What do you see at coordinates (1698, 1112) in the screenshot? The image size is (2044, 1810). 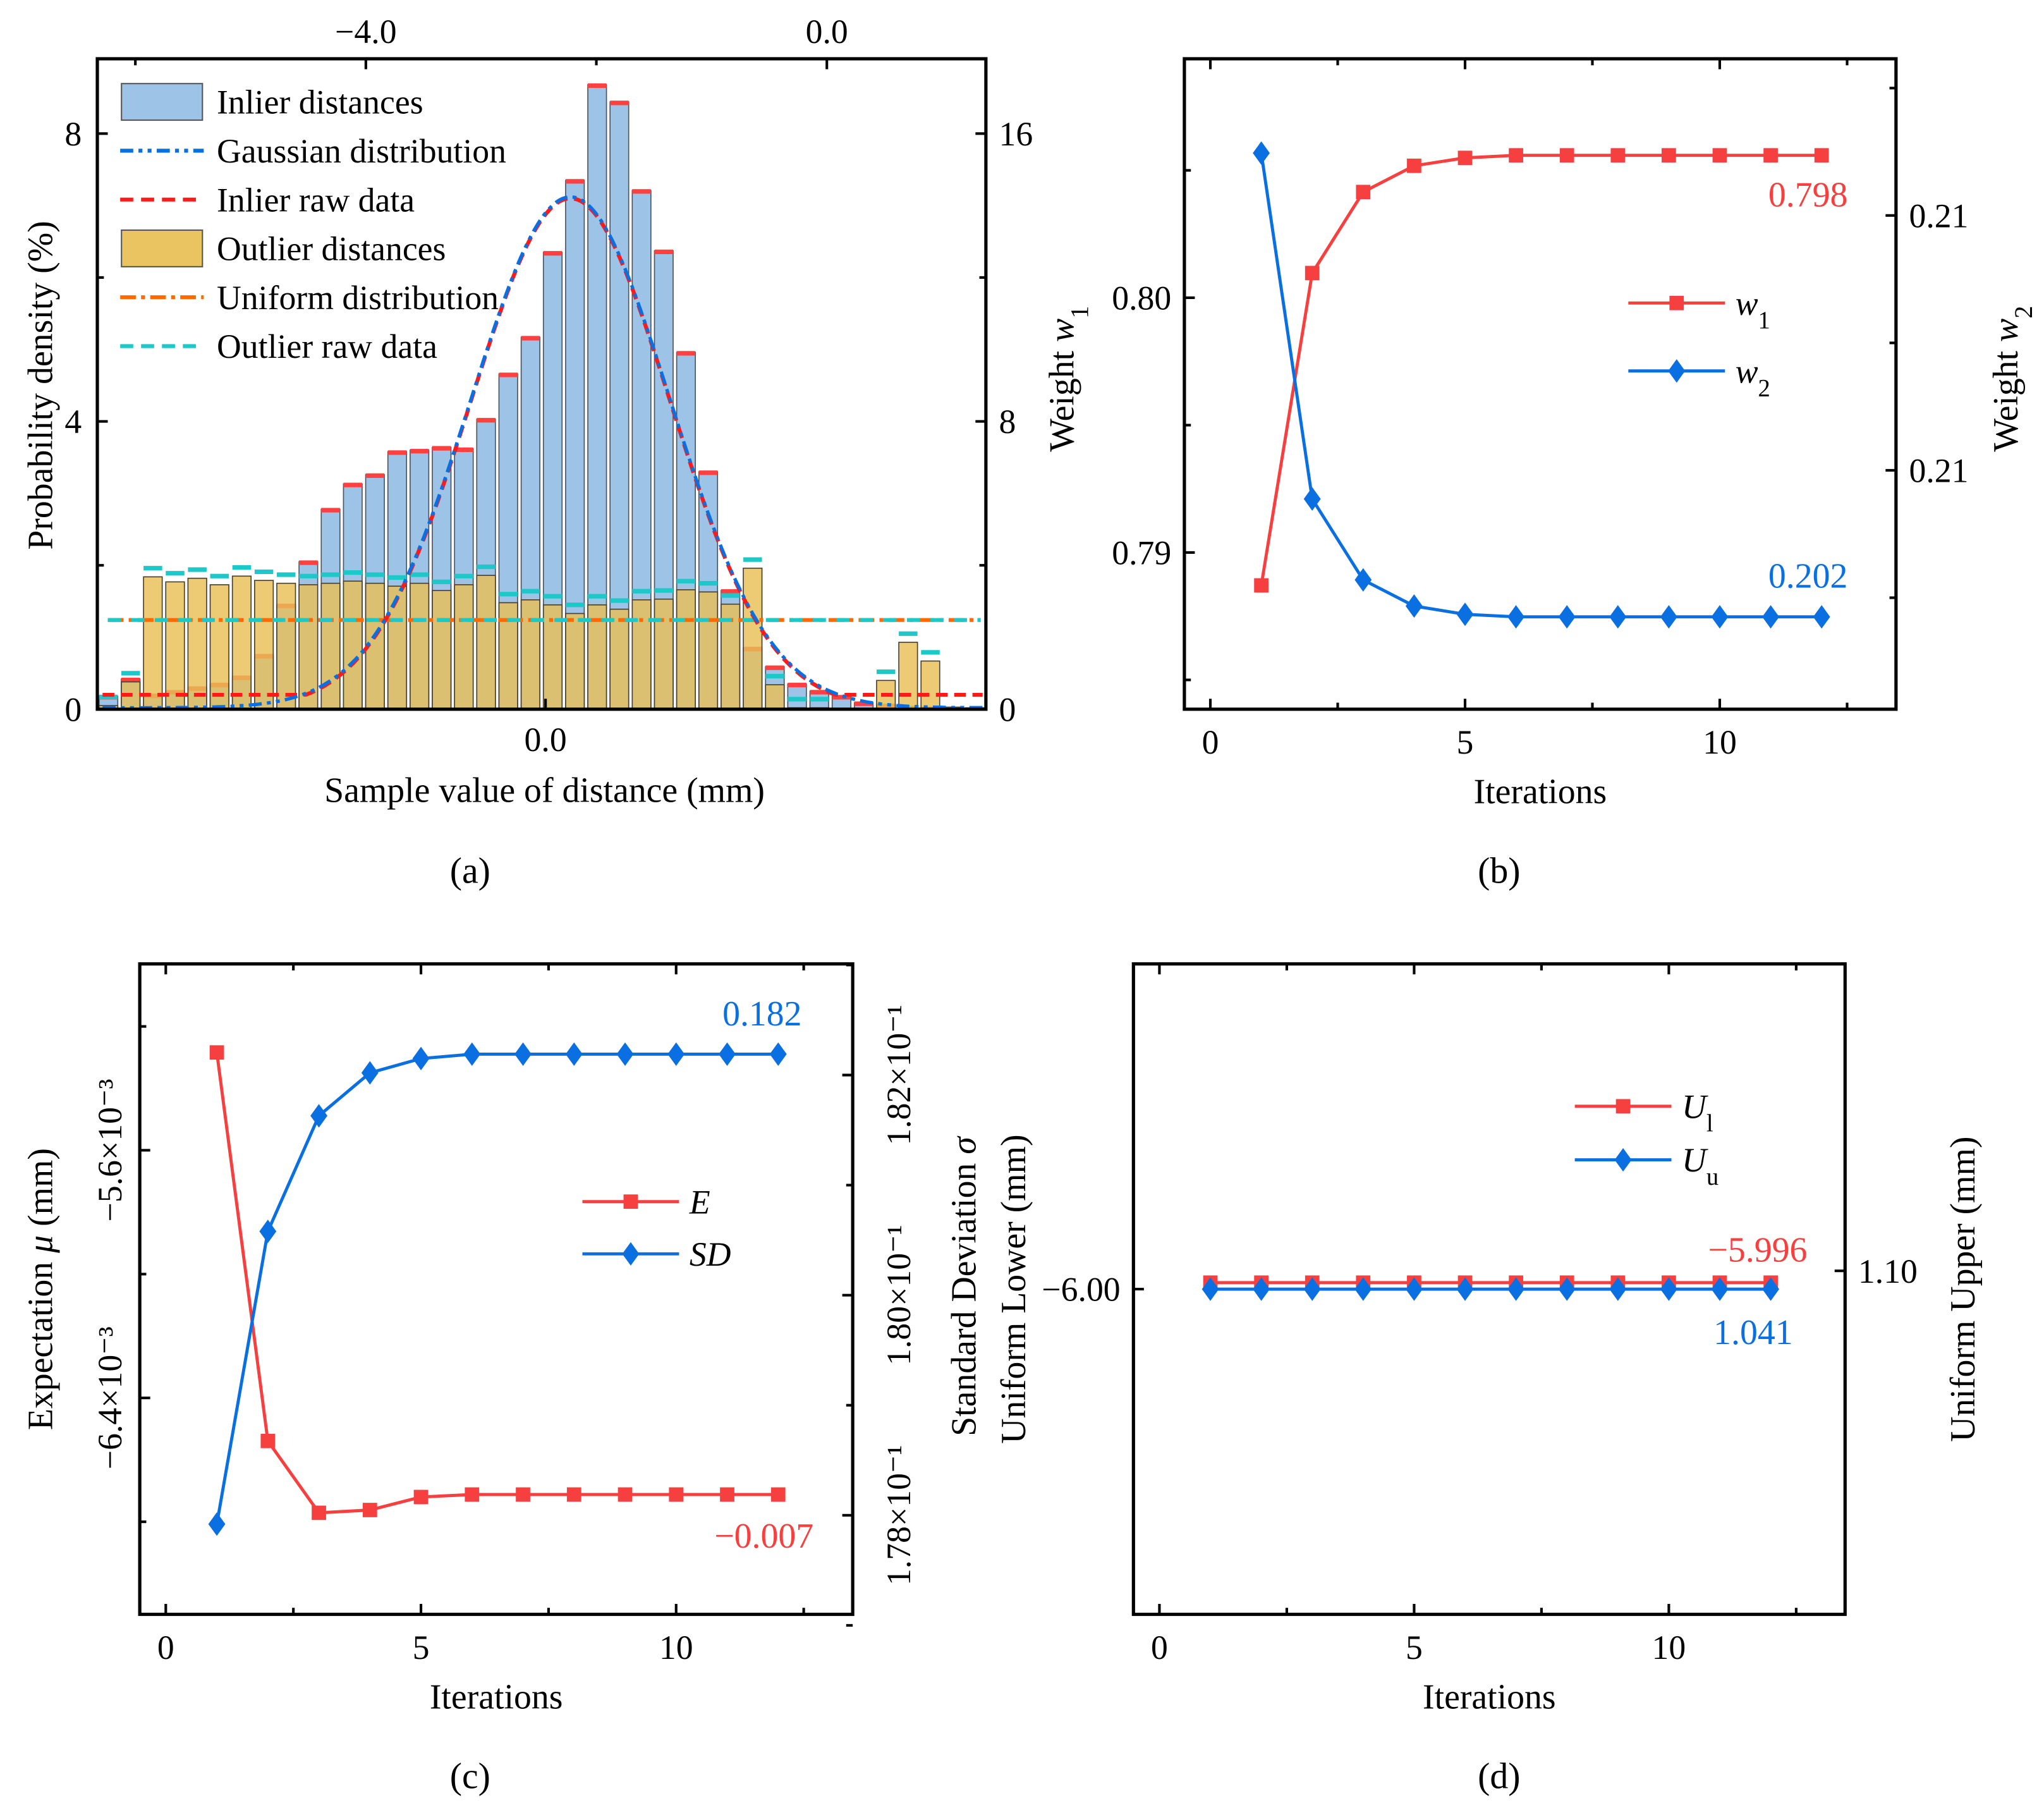 I see `legend-label: Ul` at bounding box center [1698, 1112].